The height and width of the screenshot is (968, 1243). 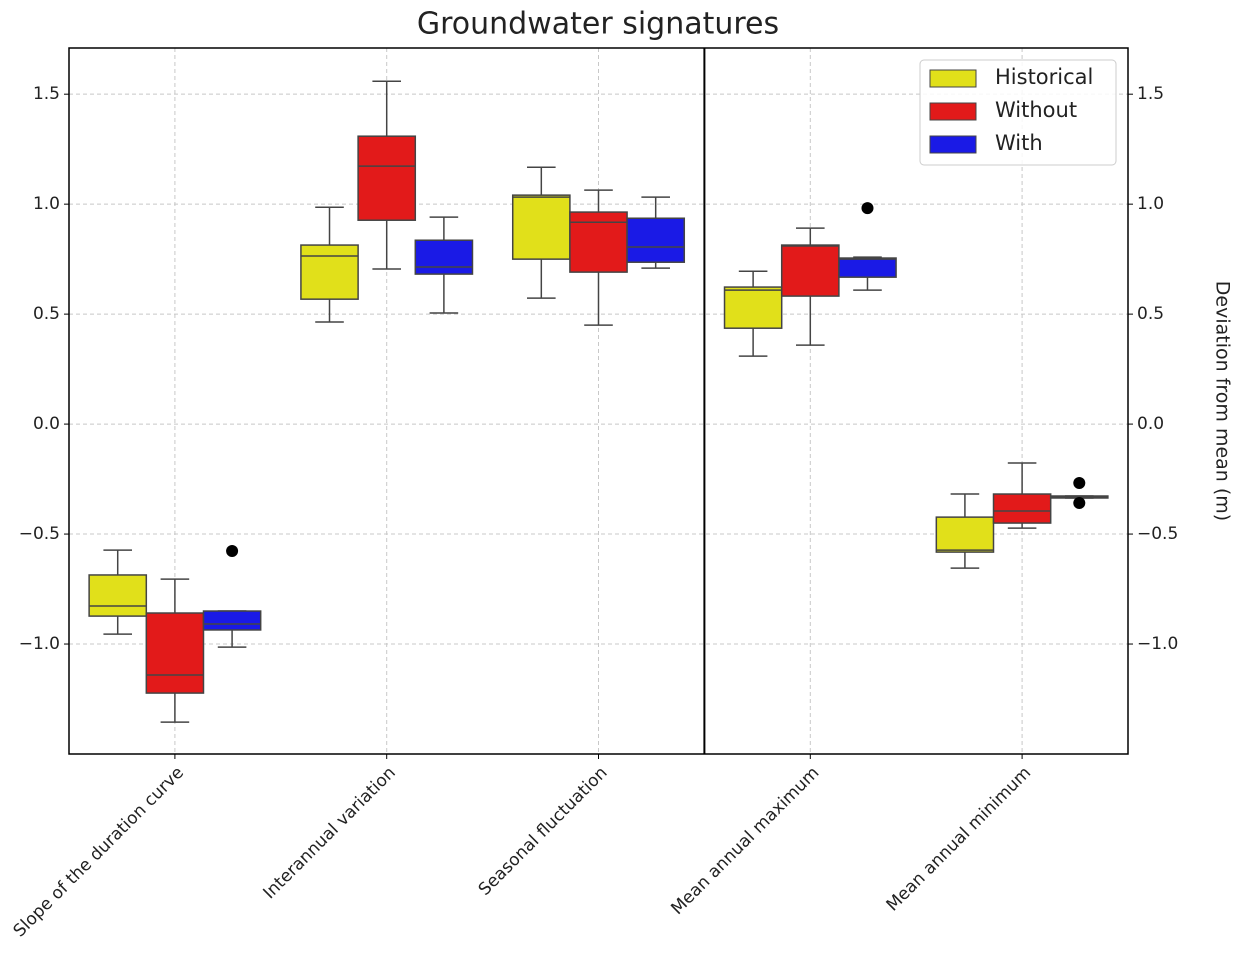 I want to click on y-tick-label: −1.0, so click(x=39, y=644).